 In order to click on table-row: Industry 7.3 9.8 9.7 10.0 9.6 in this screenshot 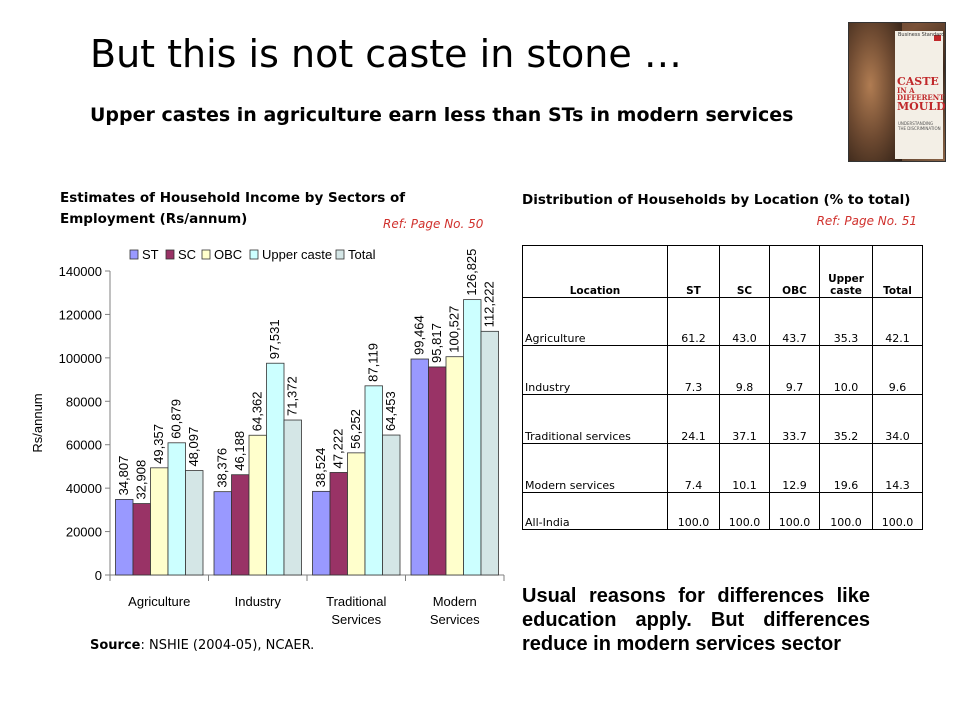, I will do `click(722, 370)`.